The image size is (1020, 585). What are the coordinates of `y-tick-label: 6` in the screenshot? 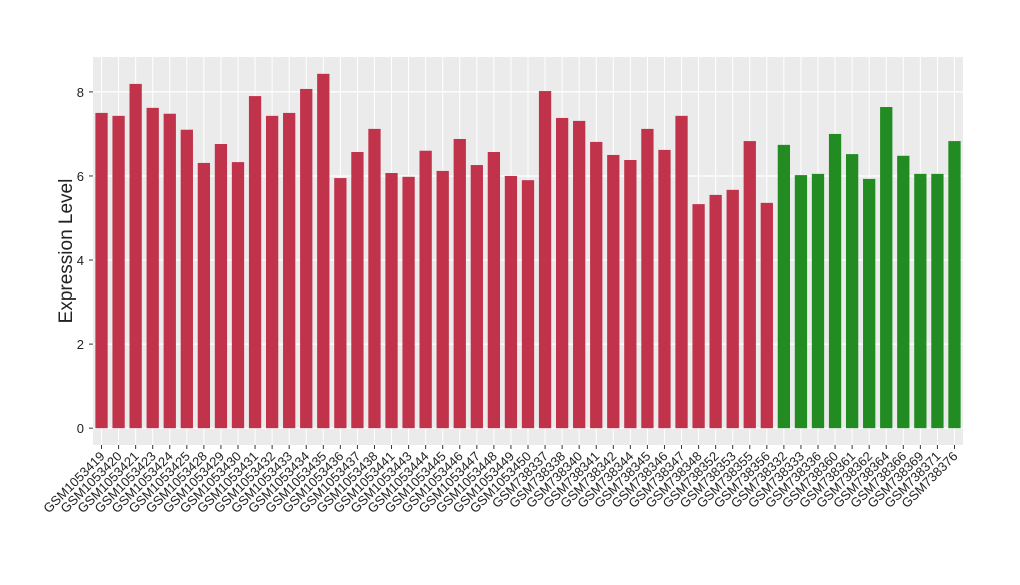 It's located at (80, 176).